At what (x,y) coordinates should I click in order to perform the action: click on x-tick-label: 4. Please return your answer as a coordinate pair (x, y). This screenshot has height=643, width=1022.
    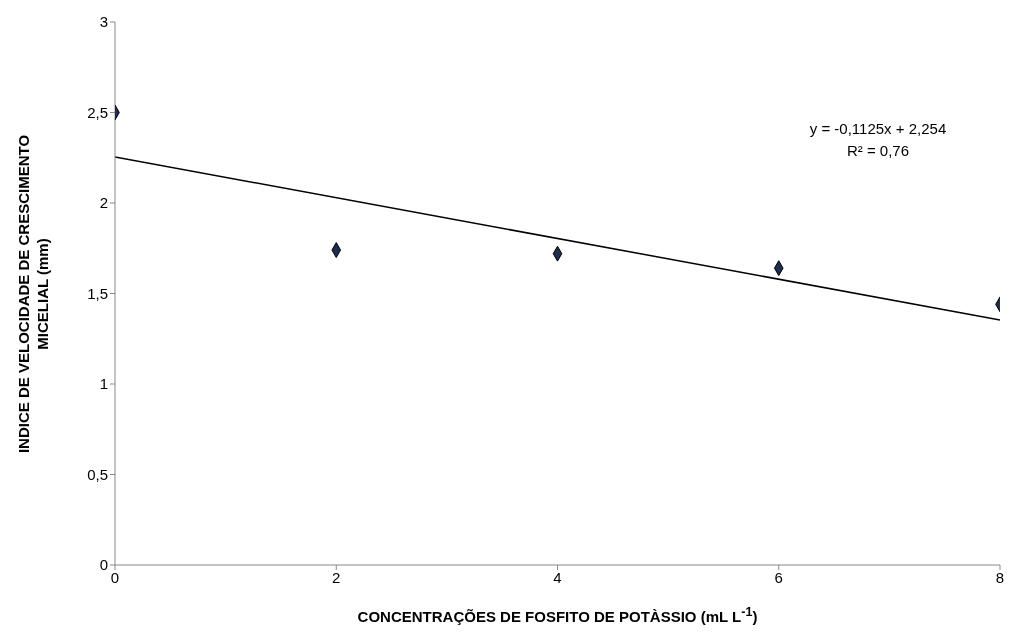
    Looking at the image, I should click on (557, 577).